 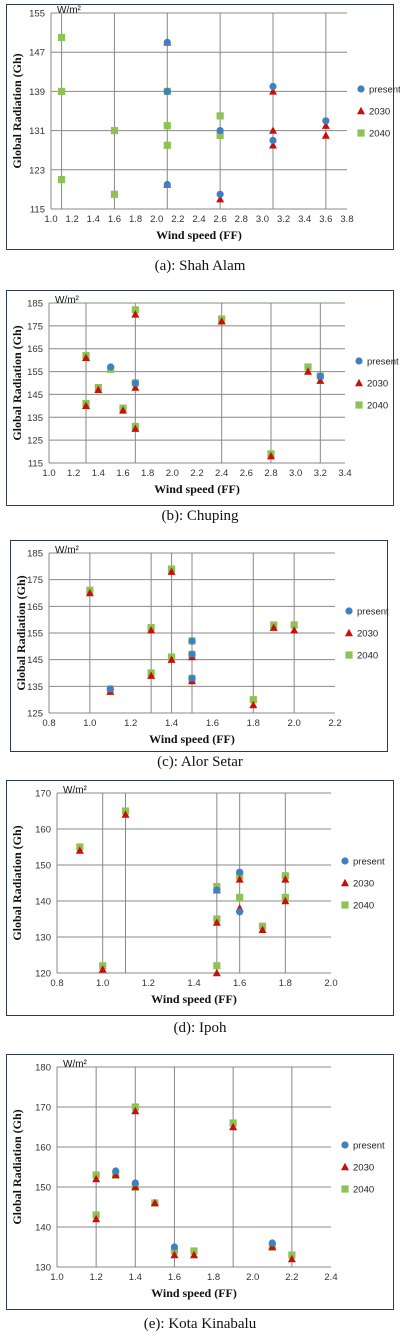 What do you see at coordinates (37, 53) in the screenshot?
I see `y-tick-label: 147` at bounding box center [37, 53].